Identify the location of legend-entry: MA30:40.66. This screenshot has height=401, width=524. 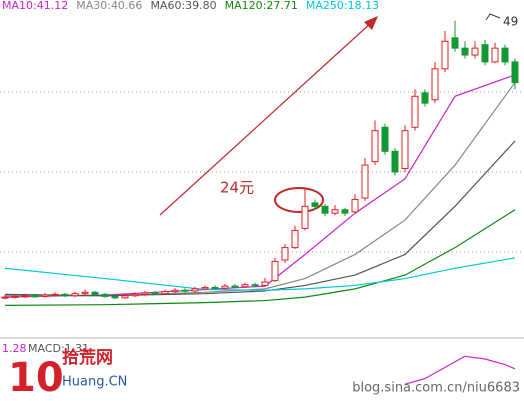
(109, 6).